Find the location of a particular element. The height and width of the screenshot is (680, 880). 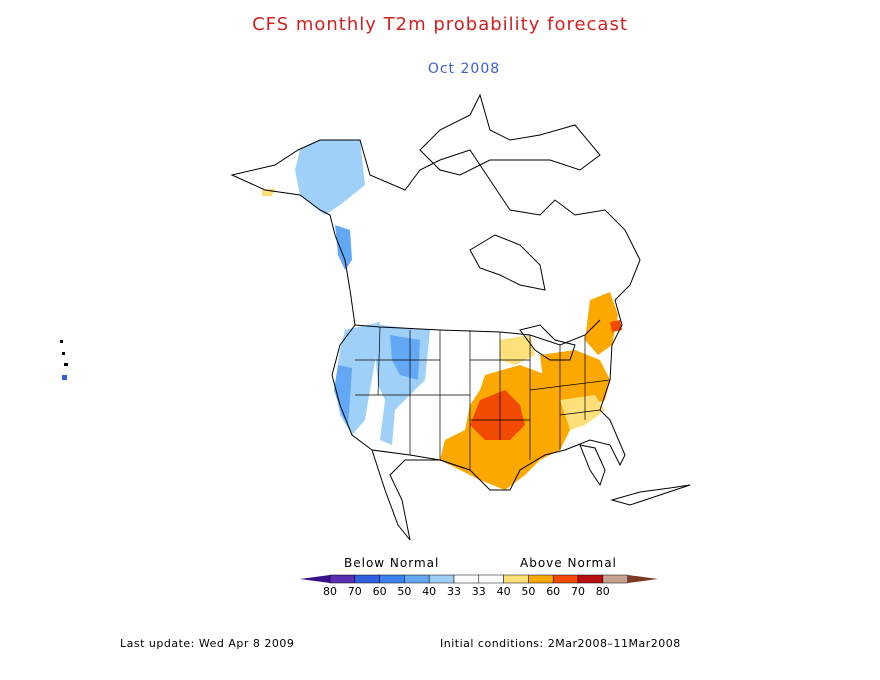

hawaii-islands is located at coordinates (64, 360).